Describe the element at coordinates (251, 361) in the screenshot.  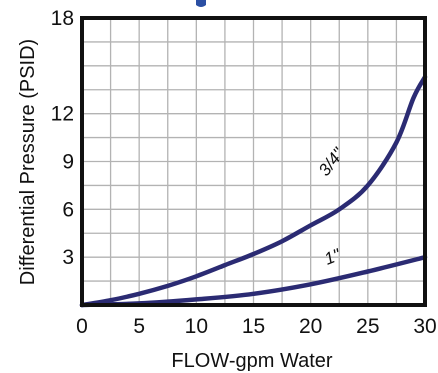
I see `x-axis-title: FLOW-gpm Water` at that location.